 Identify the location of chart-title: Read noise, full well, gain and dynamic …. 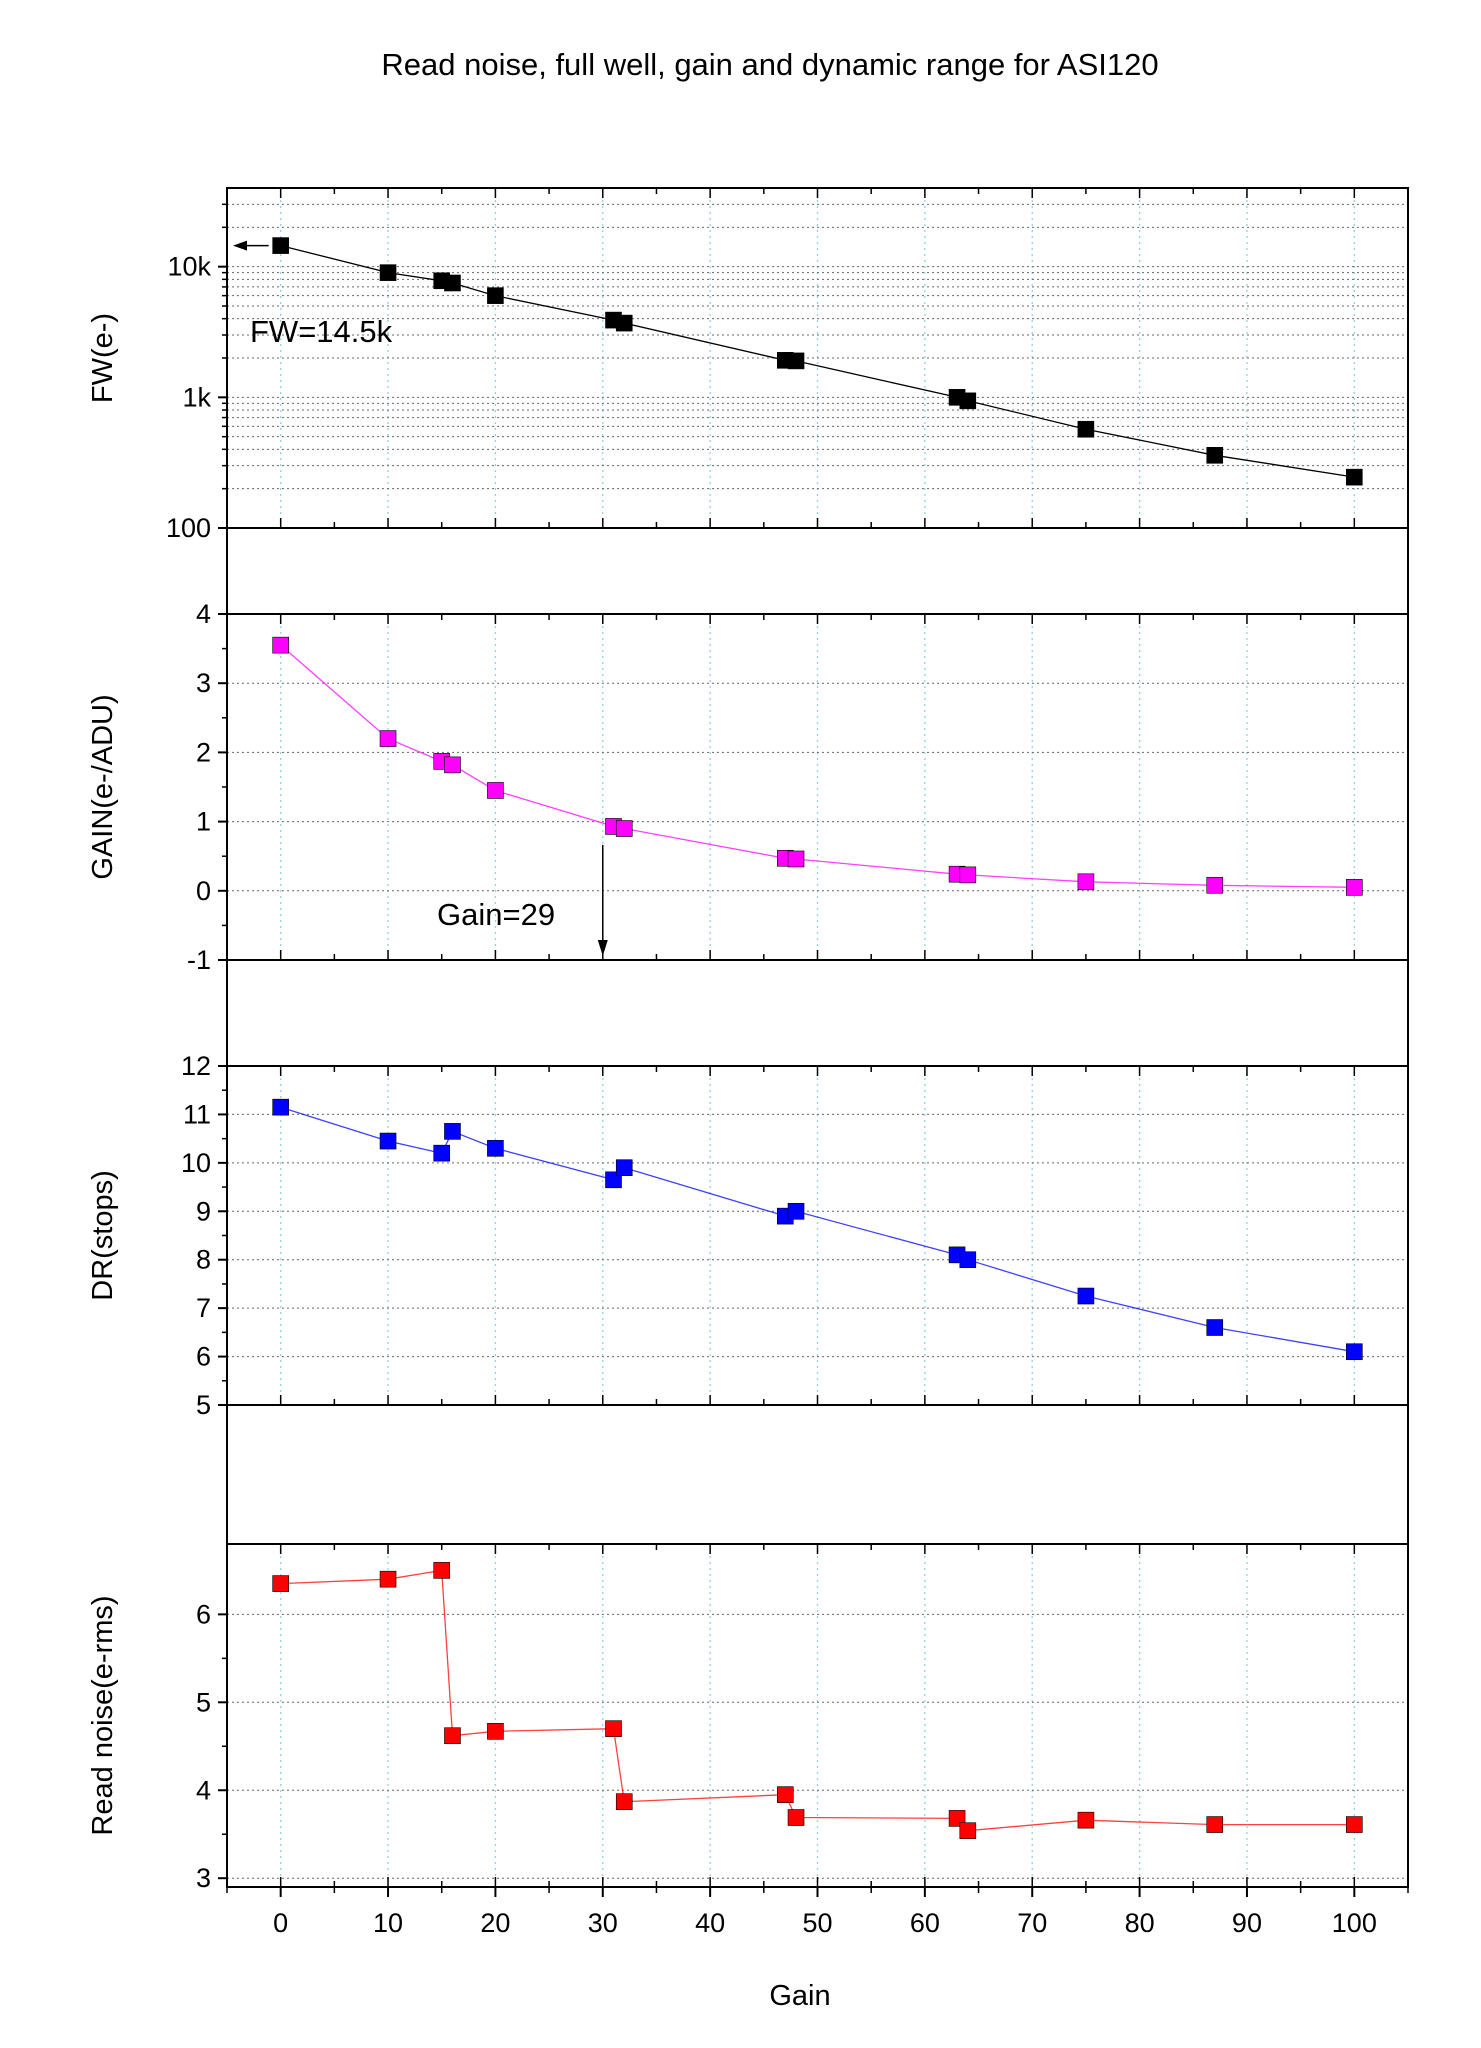
(769, 64).